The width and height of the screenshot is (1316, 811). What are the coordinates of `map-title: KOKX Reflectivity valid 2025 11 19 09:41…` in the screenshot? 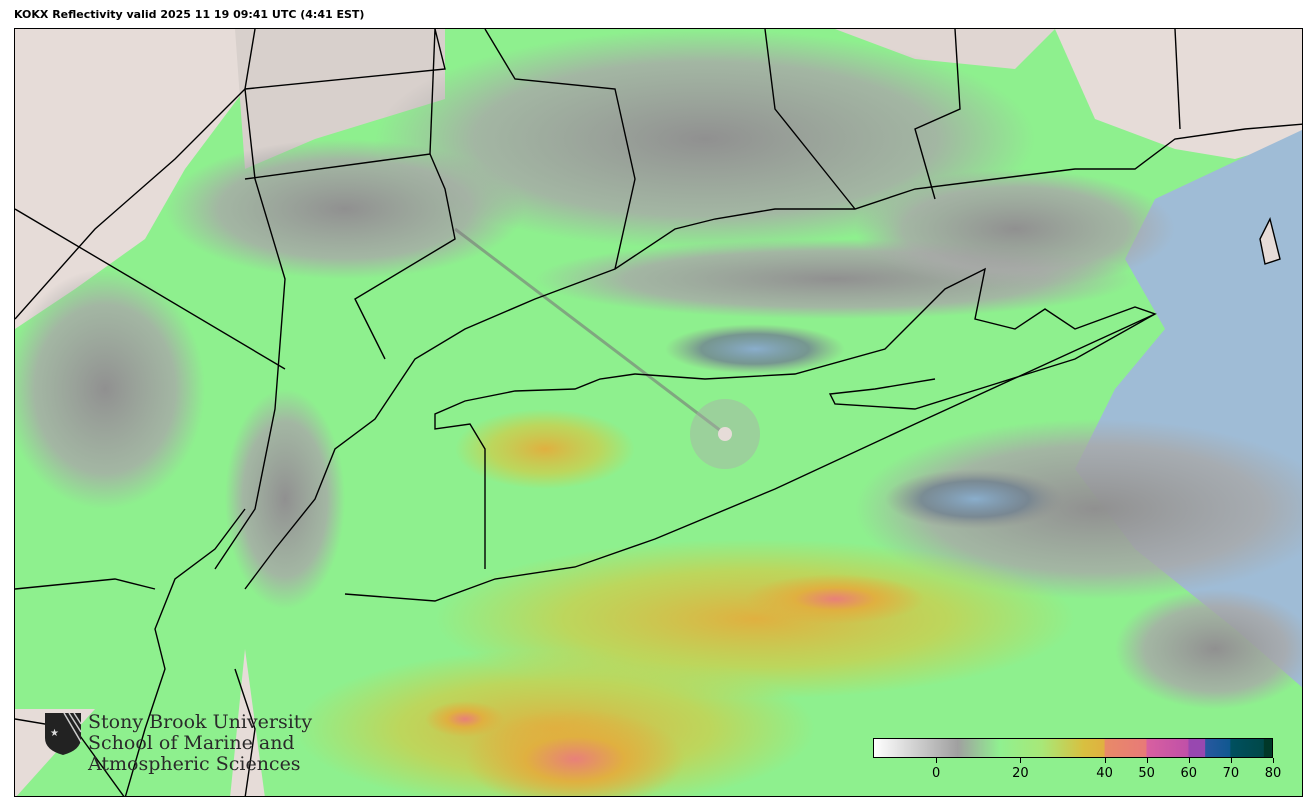 It's located at (189, 14).